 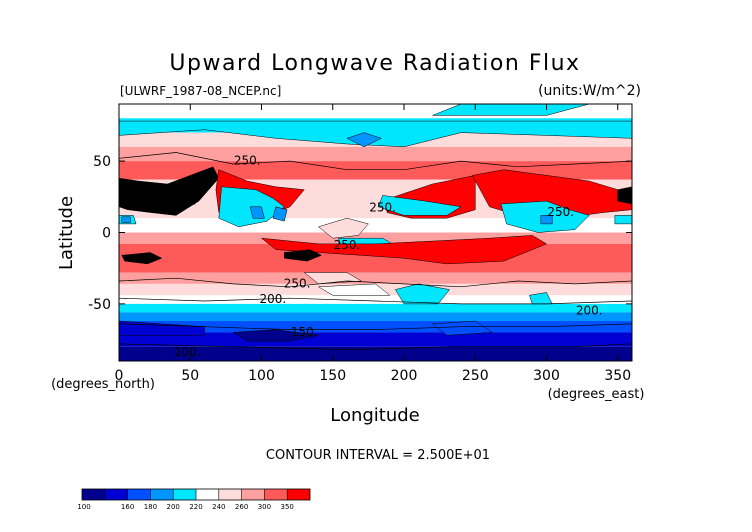 What do you see at coordinates (546, 376) in the screenshot?
I see `x-tick-label: 300` at bounding box center [546, 376].